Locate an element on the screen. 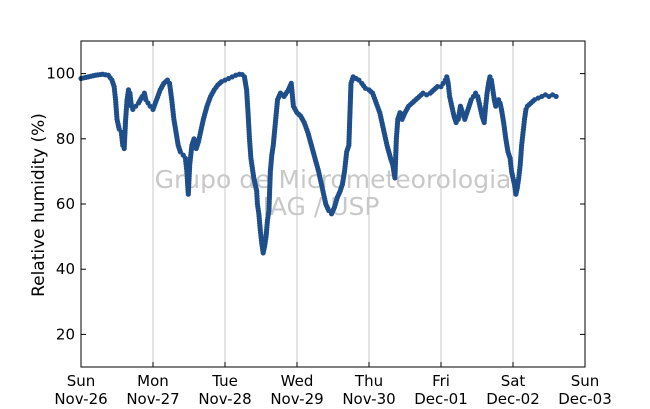 Image resolution: width=650 pixels, height=409 pixels. watermark: Grupo de Micrometeorologia IAG / USP is located at coordinates (333, 193).